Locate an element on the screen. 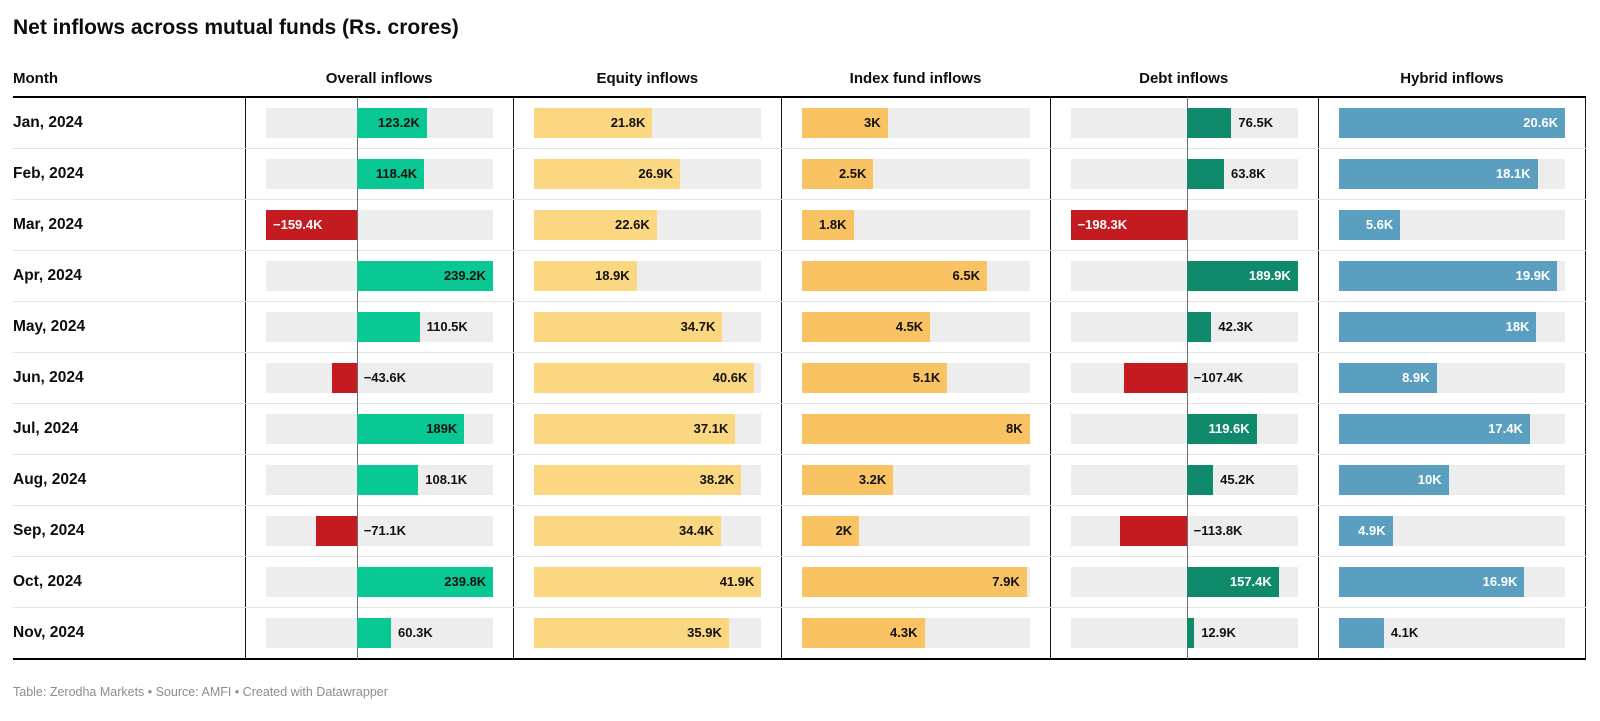  bar-track: 21.8K is located at coordinates (648, 123).